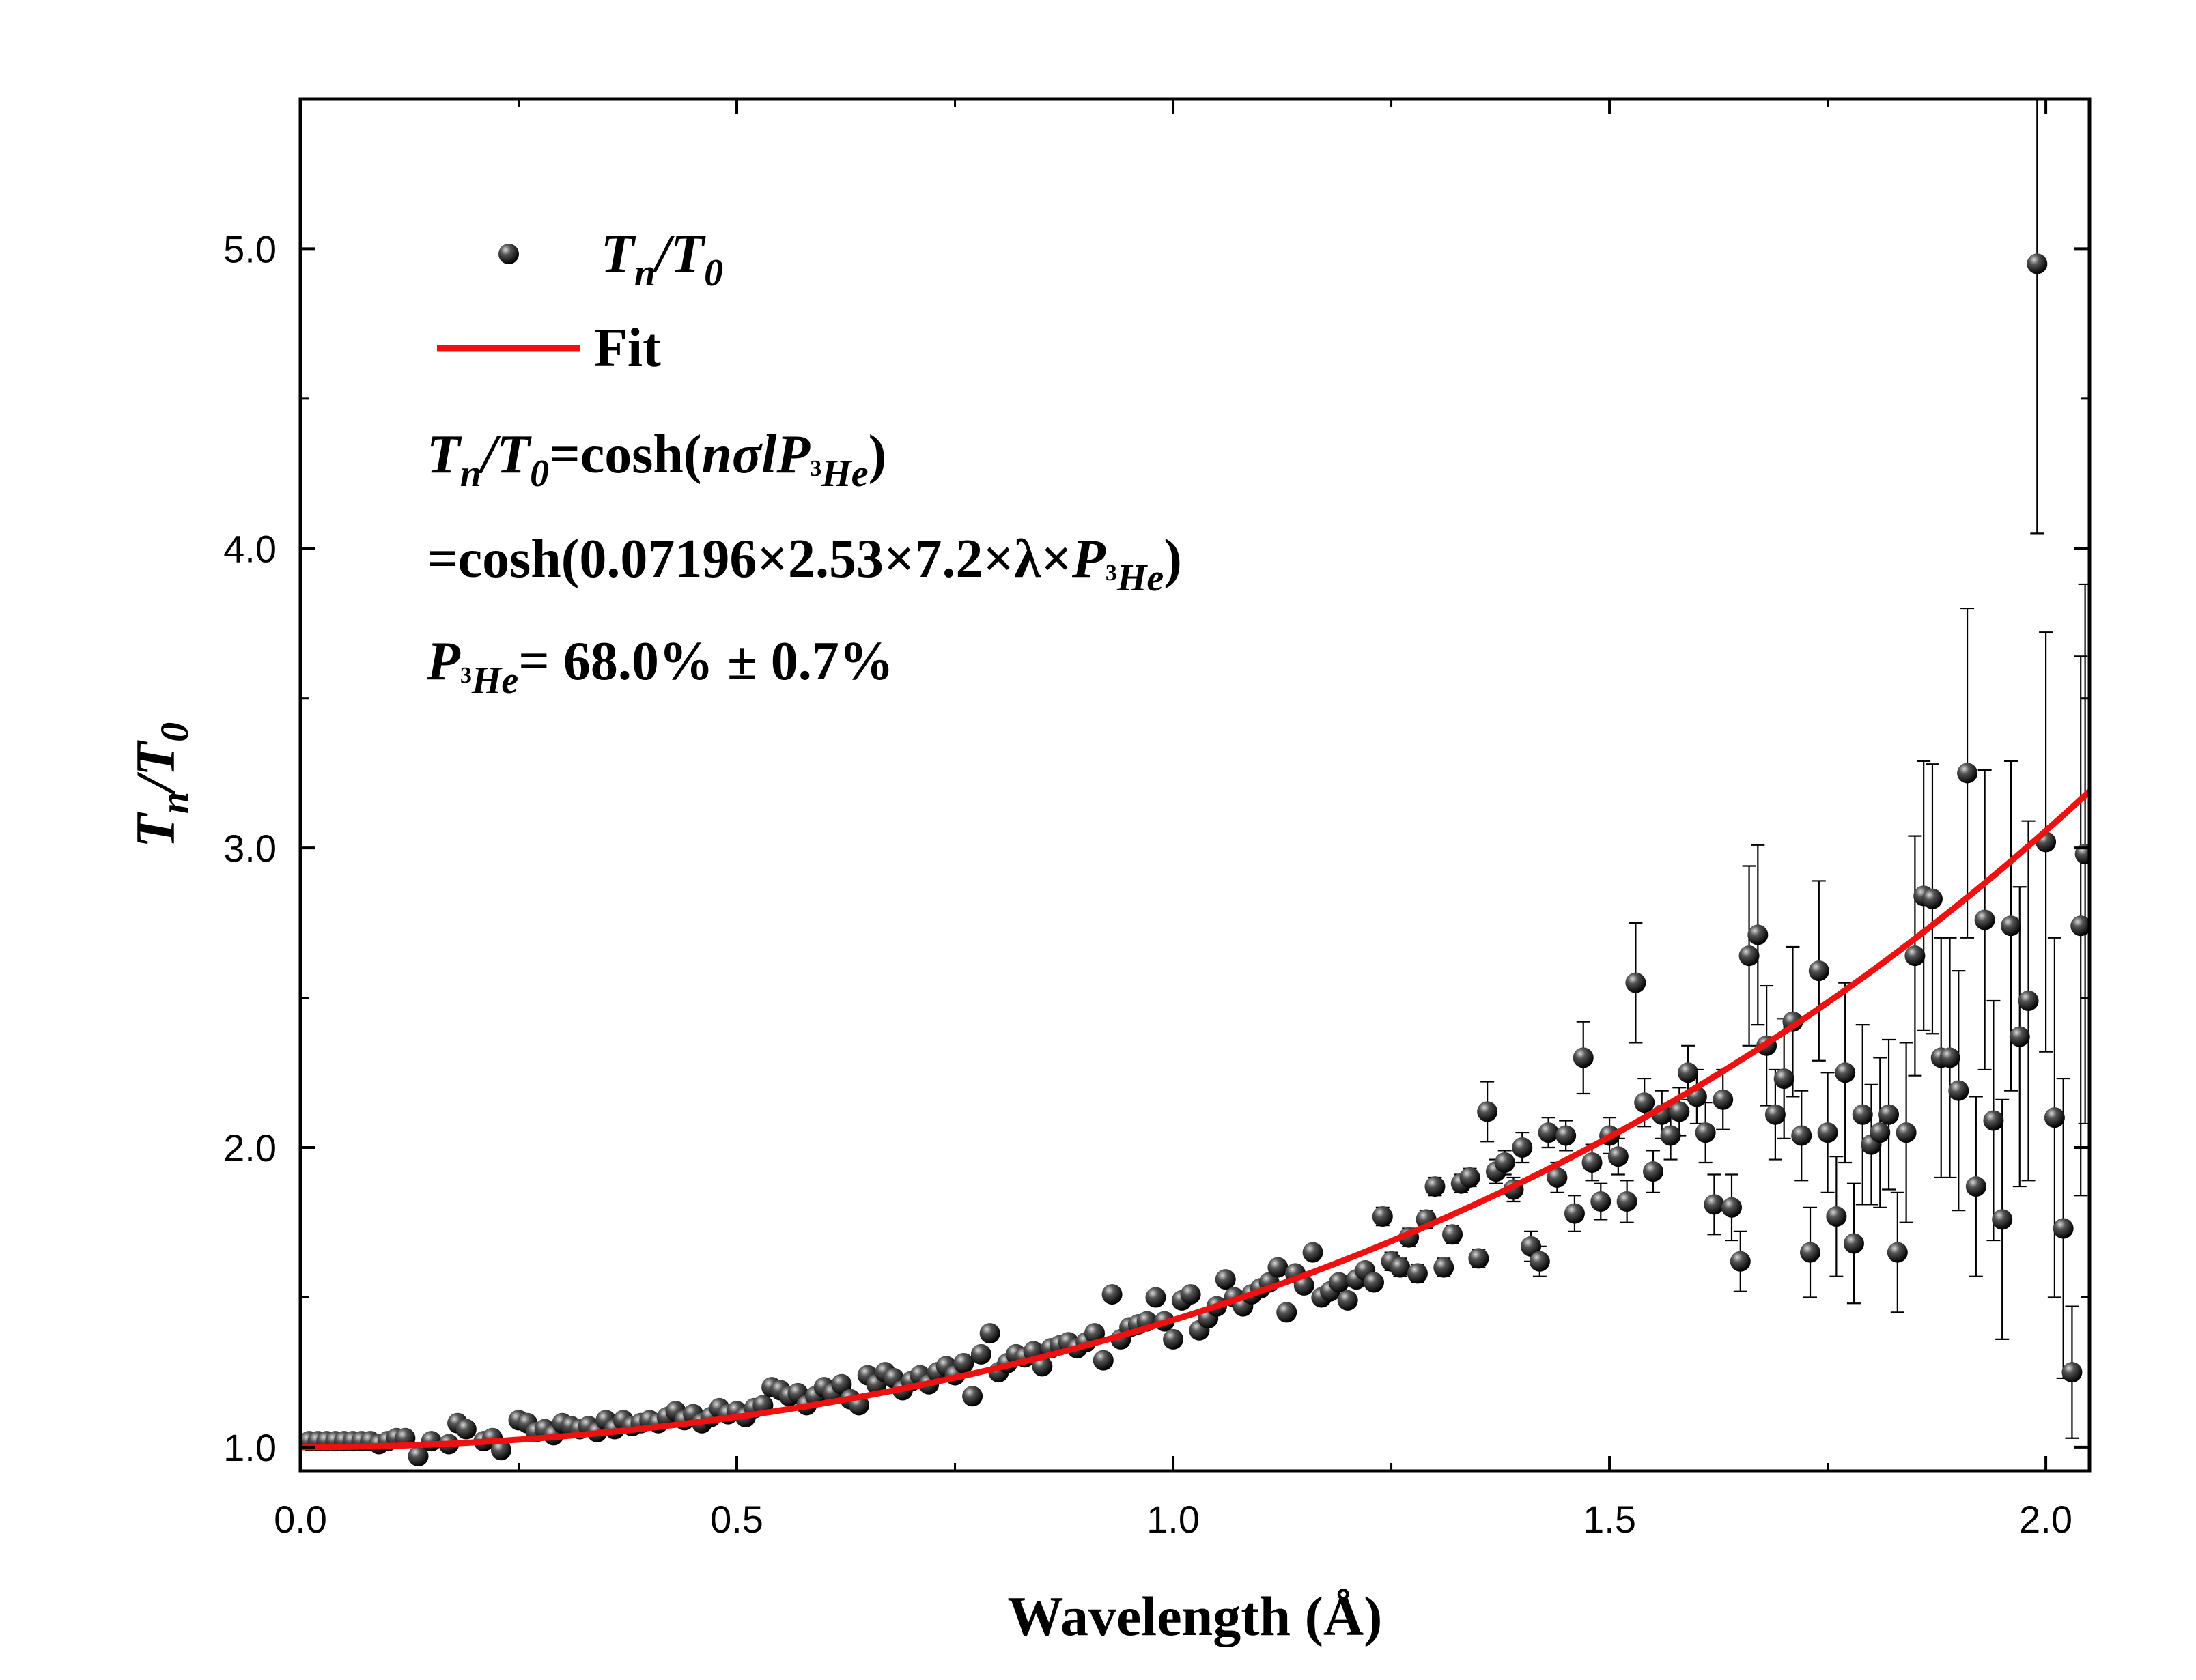 Image resolution: width=2196 pixels, height=1680 pixels. I want to click on equation-line-3: P3He= 68.0% ± 0.7%, so click(660, 666).